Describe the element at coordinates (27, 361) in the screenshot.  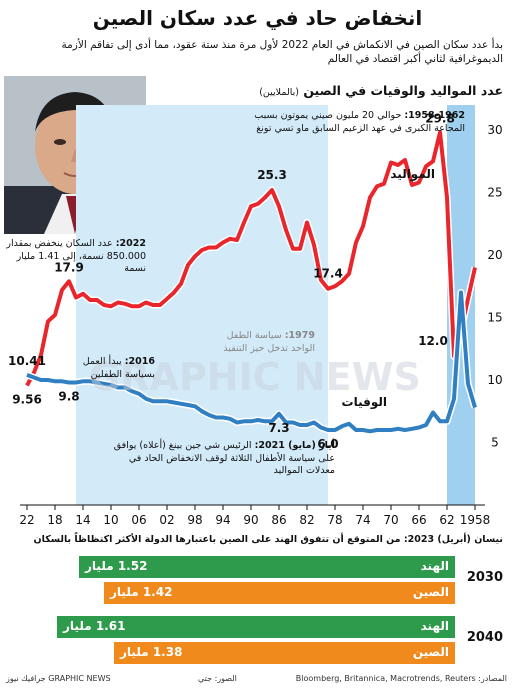
I see `data-label: 10.41` at that location.